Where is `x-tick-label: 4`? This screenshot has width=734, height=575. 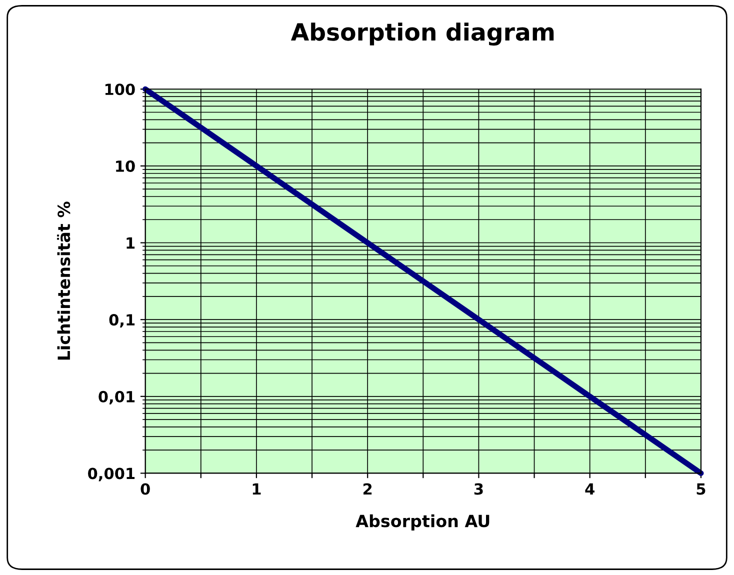 x-tick-label: 4 is located at coordinates (589, 489).